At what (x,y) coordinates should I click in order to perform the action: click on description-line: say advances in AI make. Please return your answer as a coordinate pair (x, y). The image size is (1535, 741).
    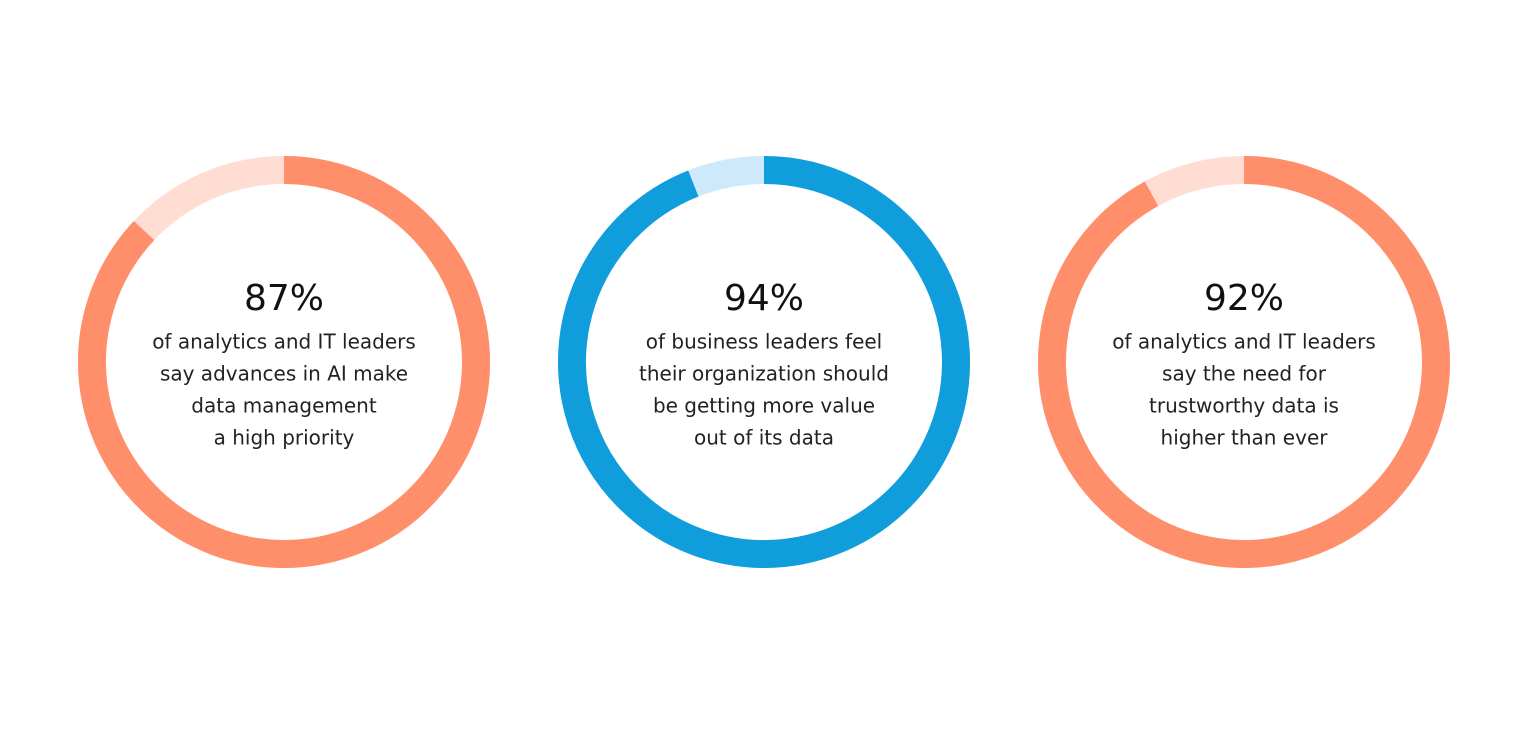
    Looking at the image, I should click on (284, 374).